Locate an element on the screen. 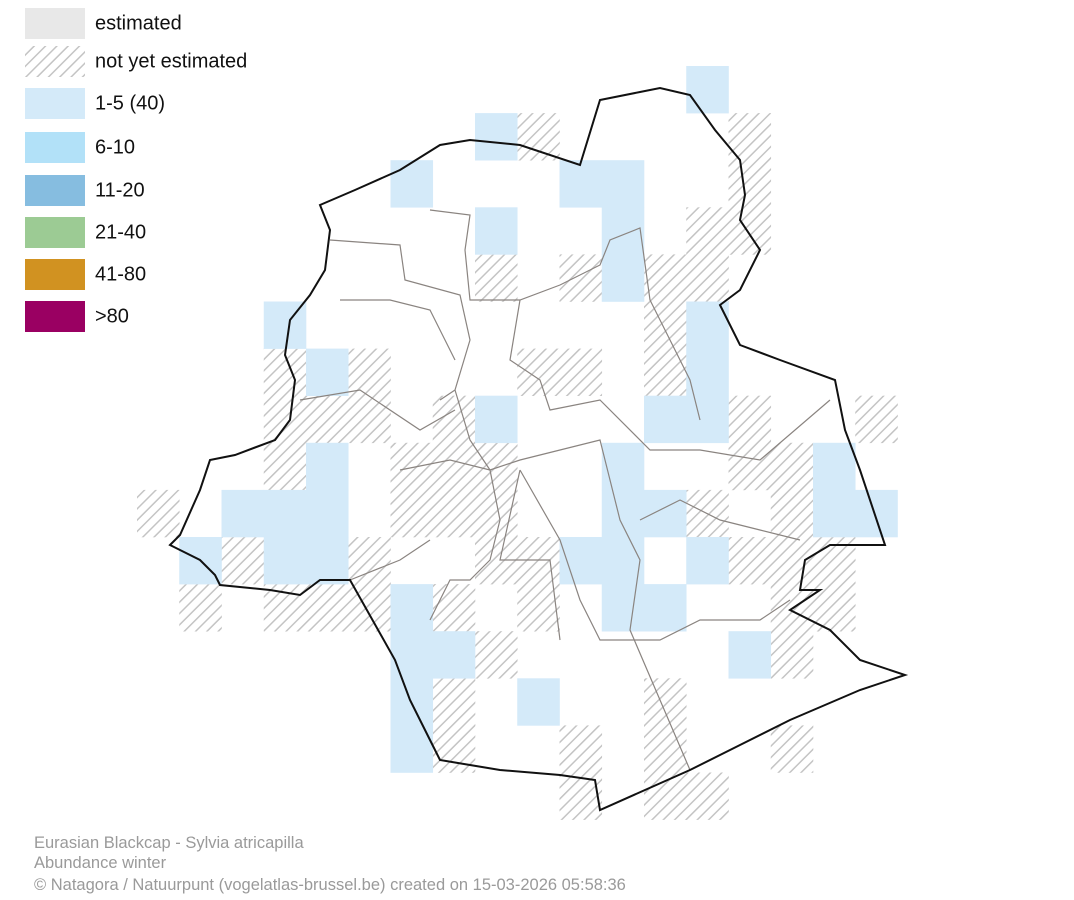 This screenshot has width=1074, height=900. legend-label: 21-40 is located at coordinates (120, 232).